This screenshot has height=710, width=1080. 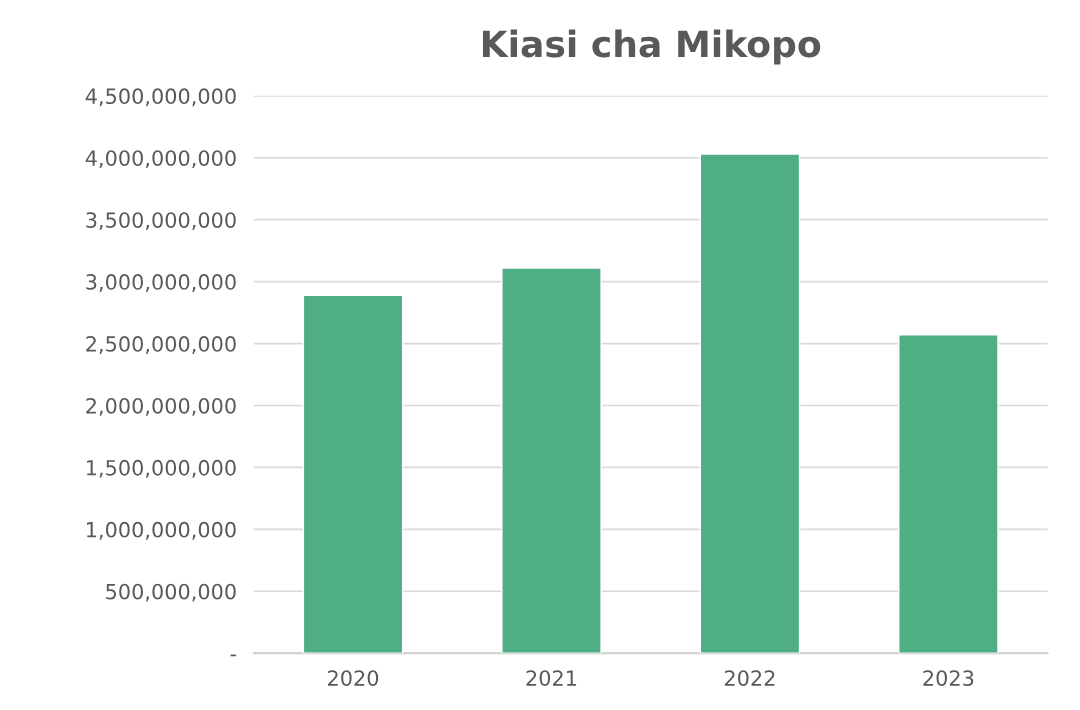 I want to click on y-tick-label: -, so click(x=233, y=655).